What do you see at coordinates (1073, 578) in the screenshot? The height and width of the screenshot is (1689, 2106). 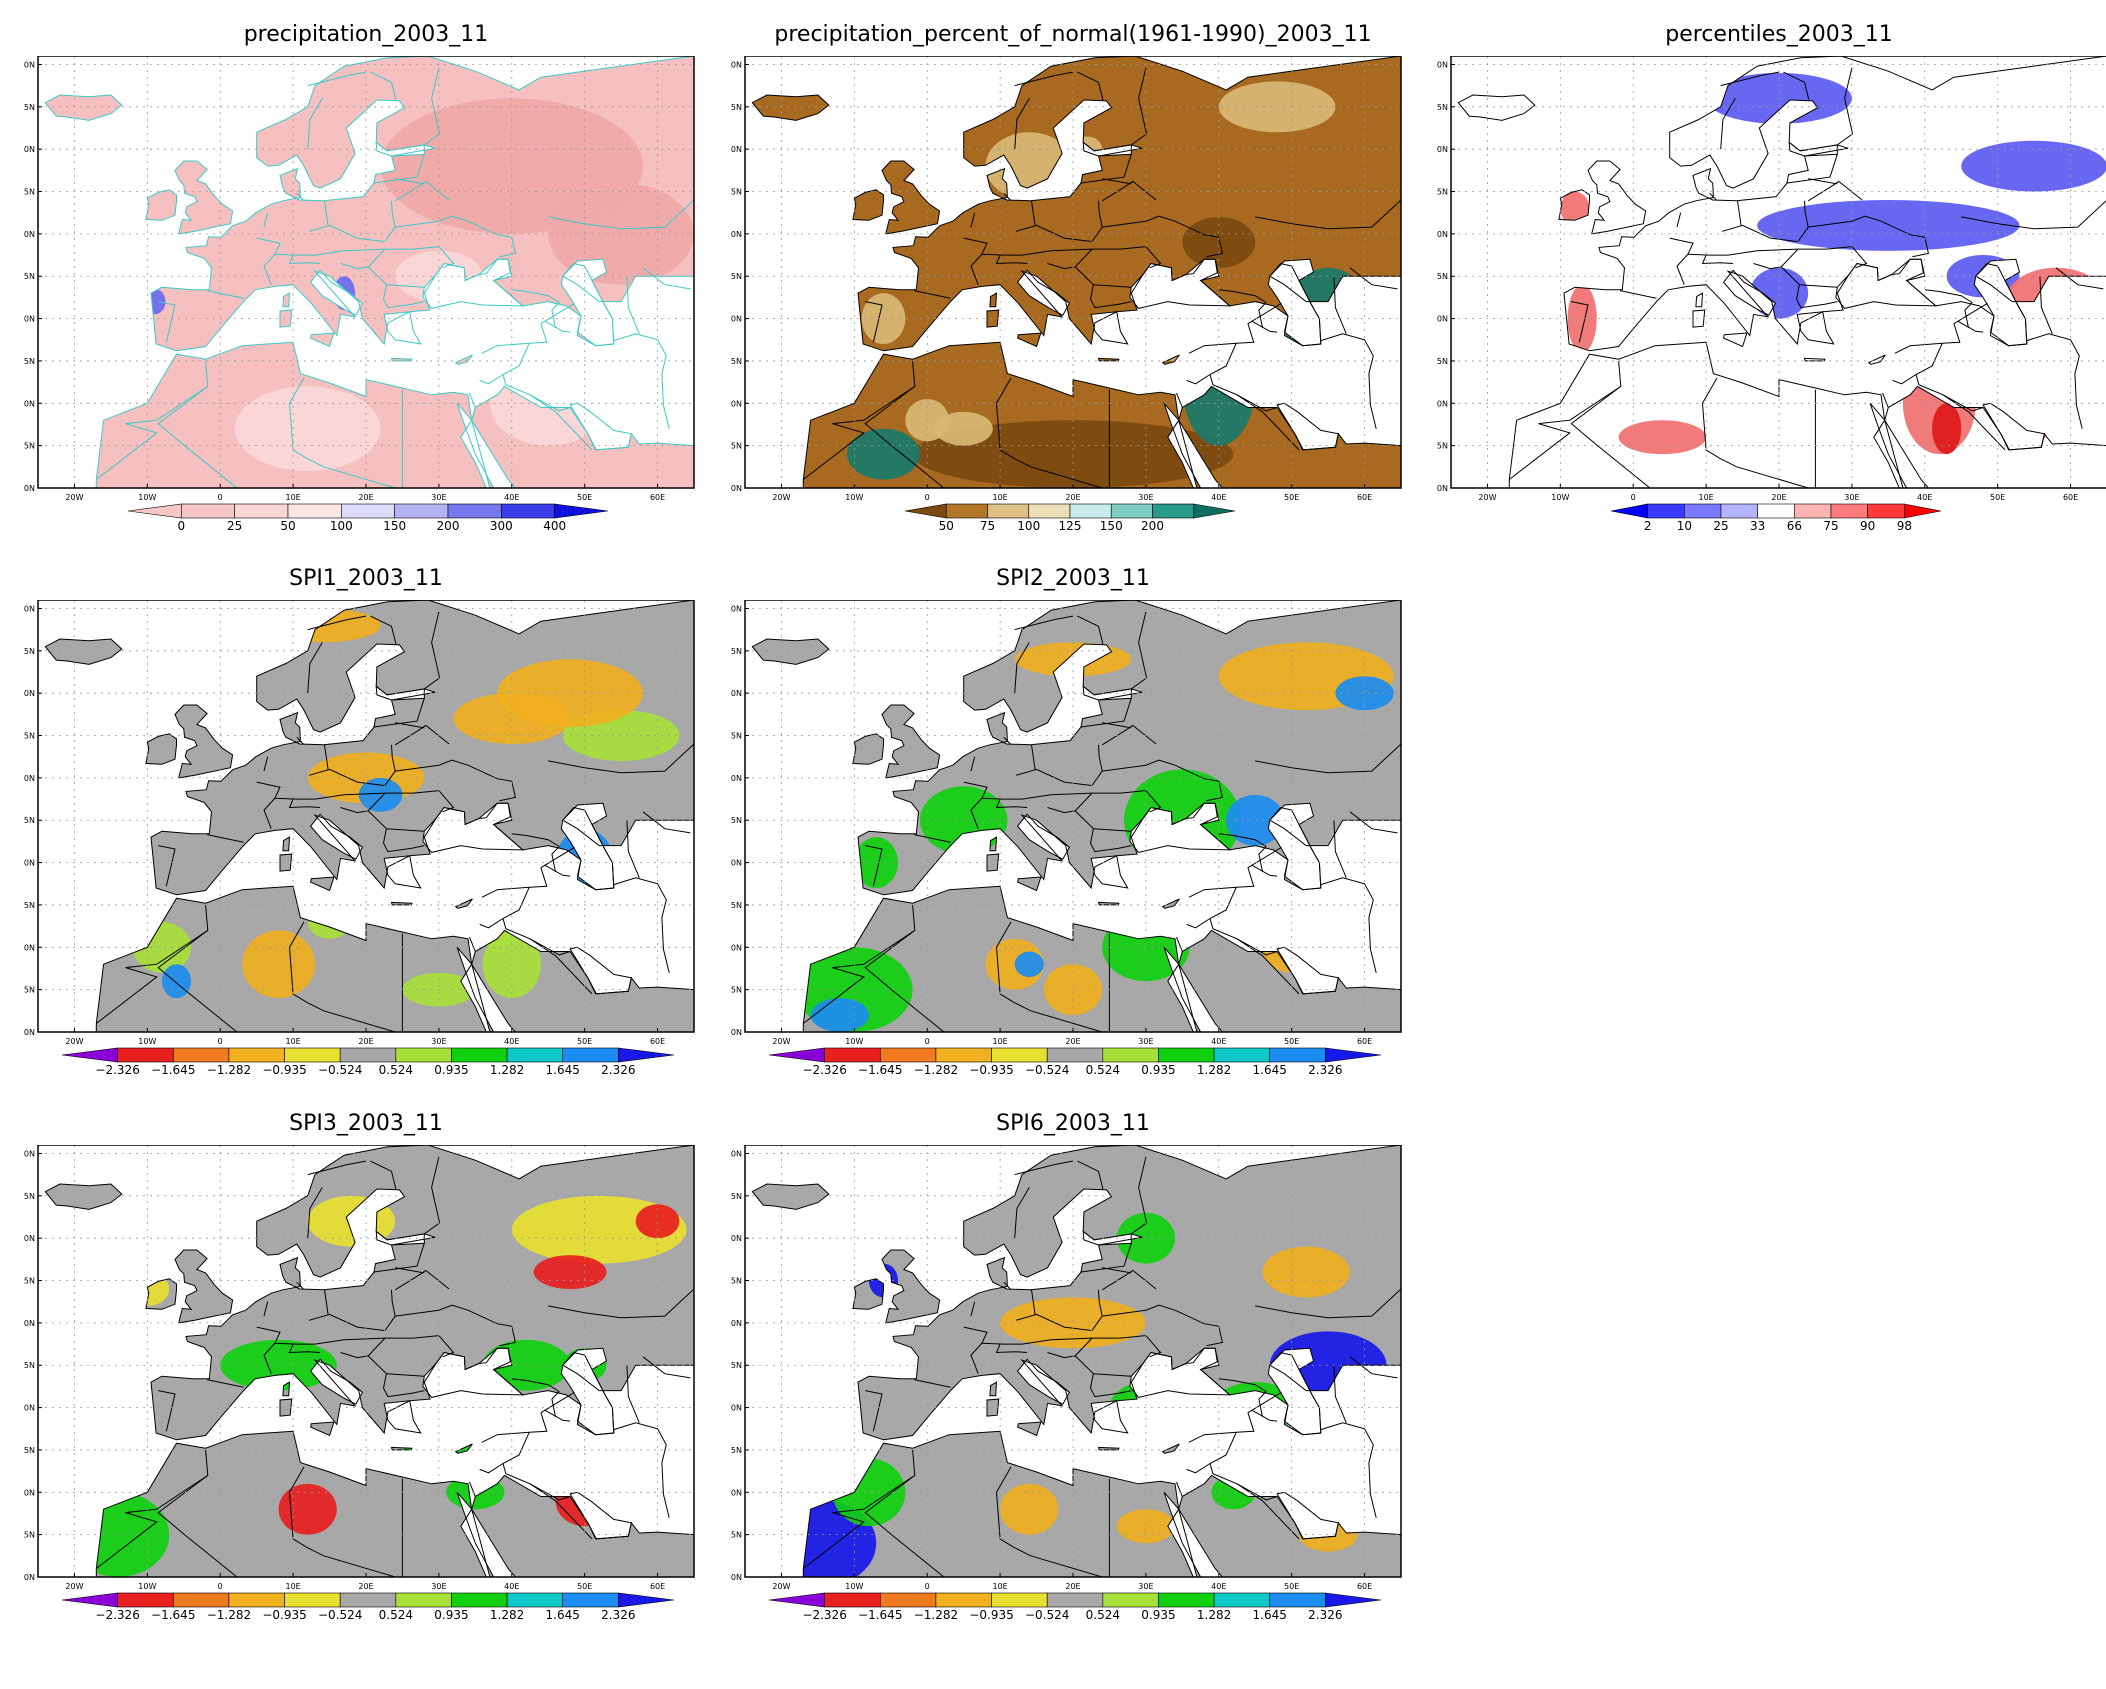 I see `panel-title: SPI2_2003_11` at bounding box center [1073, 578].